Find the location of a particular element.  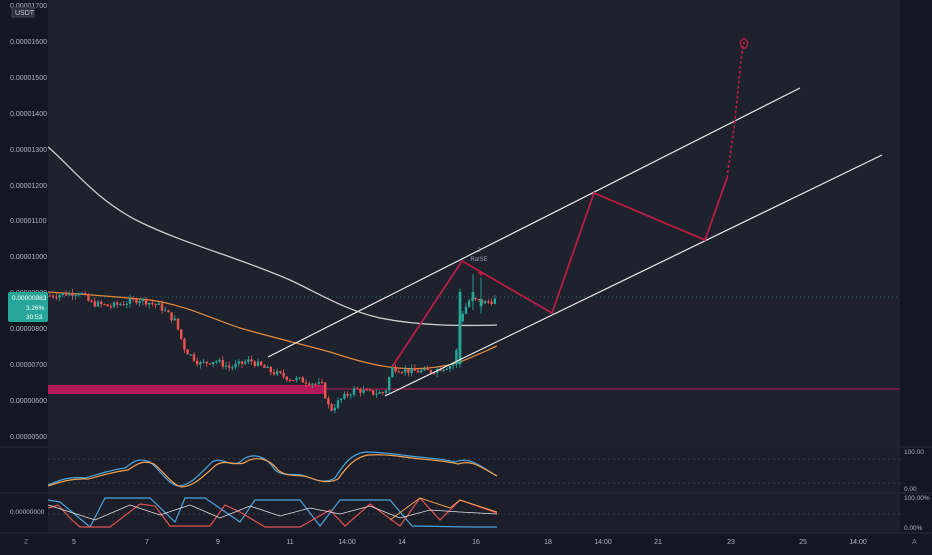

projection-path is located at coordinates (559, 272).